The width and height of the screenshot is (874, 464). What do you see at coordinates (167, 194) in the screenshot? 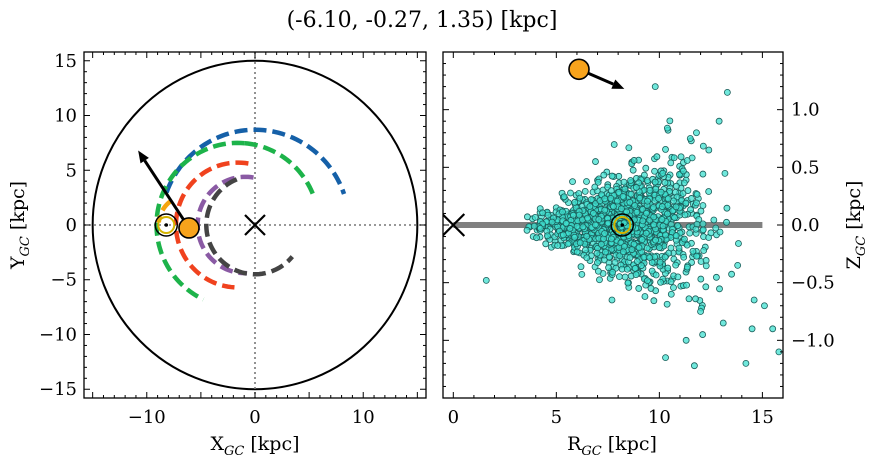
I see `velocity-arrow-xy-shaft` at bounding box center [167, 194].